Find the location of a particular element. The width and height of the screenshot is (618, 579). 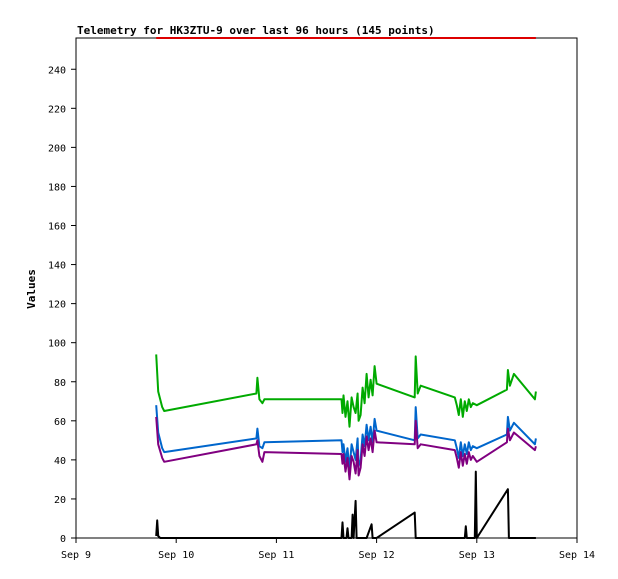

y-tick-label: 240 is located at coordinates (57, 70).